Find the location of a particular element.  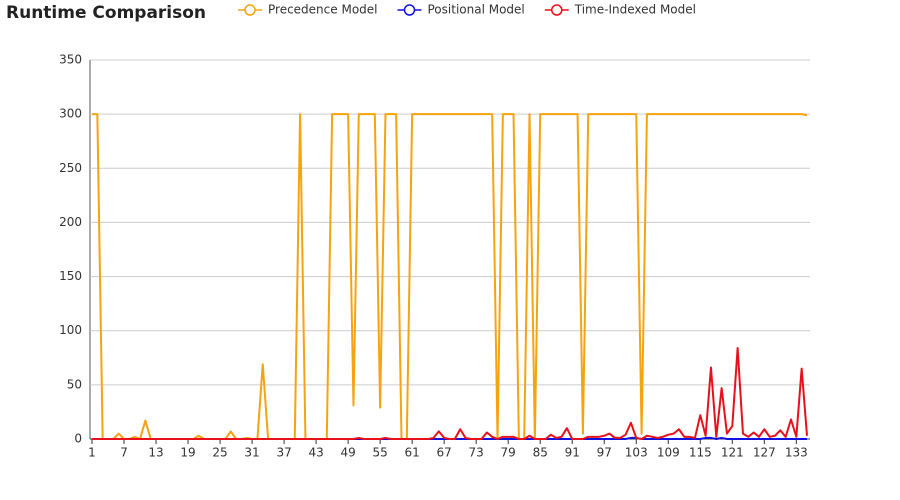

y-tick-label: 350 is located at coordinates (70, 60).